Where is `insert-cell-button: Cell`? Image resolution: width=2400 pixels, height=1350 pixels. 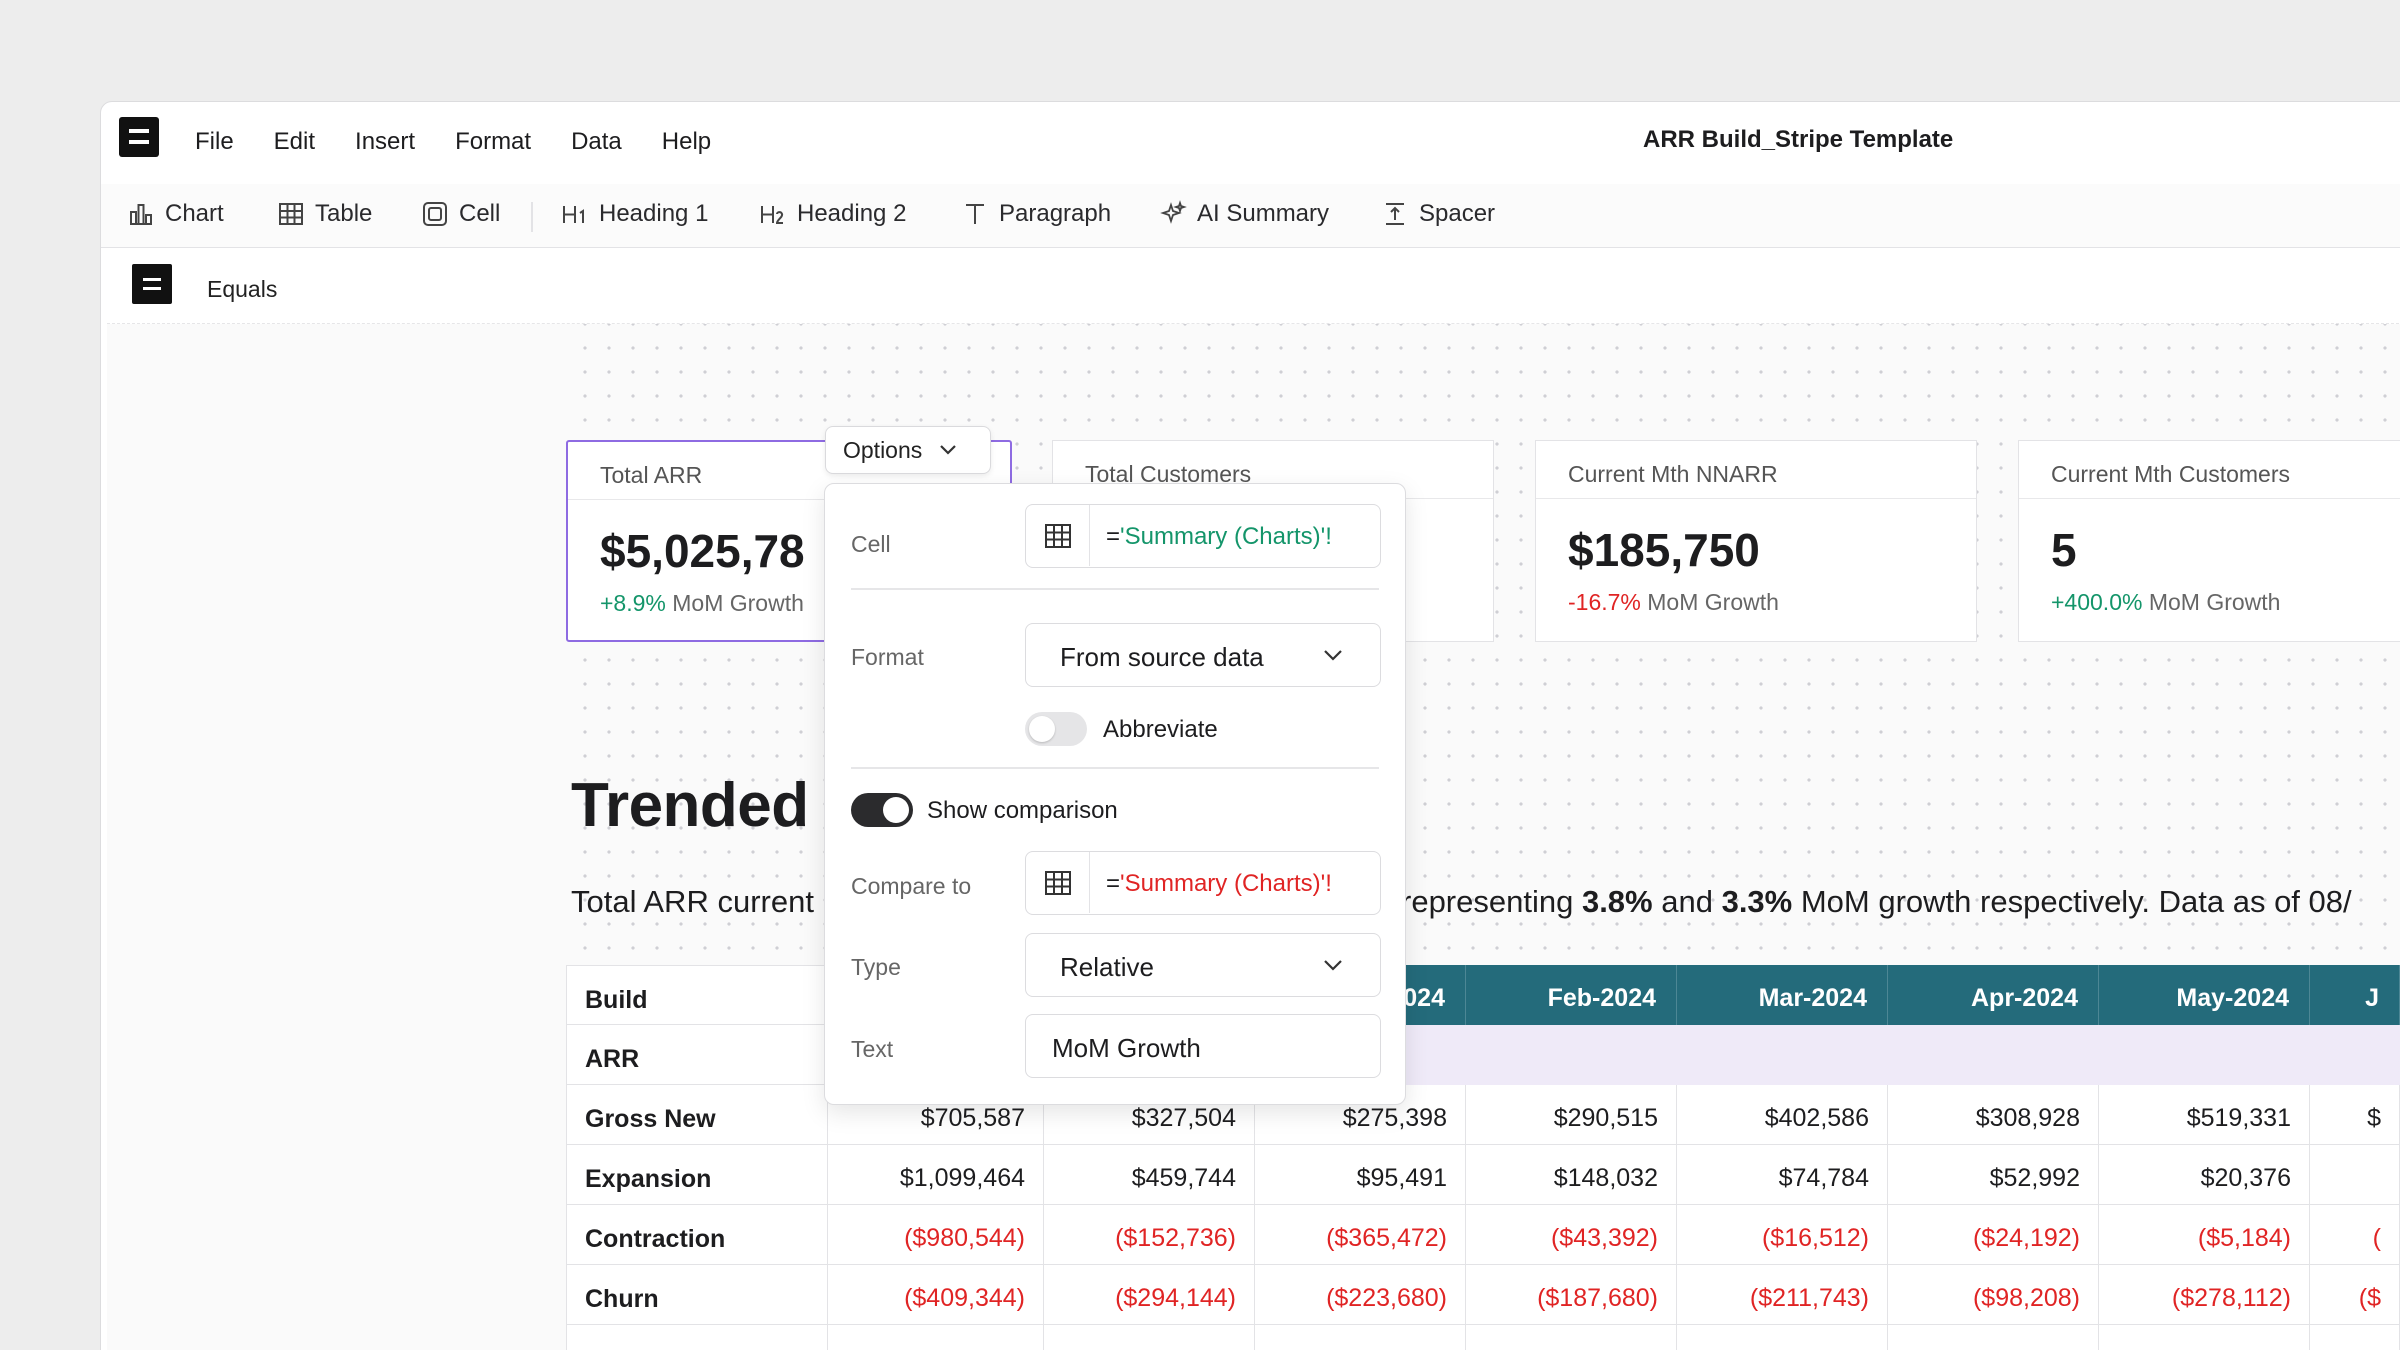
insert-cell-button: Cell is located at coordinates (460, 214).